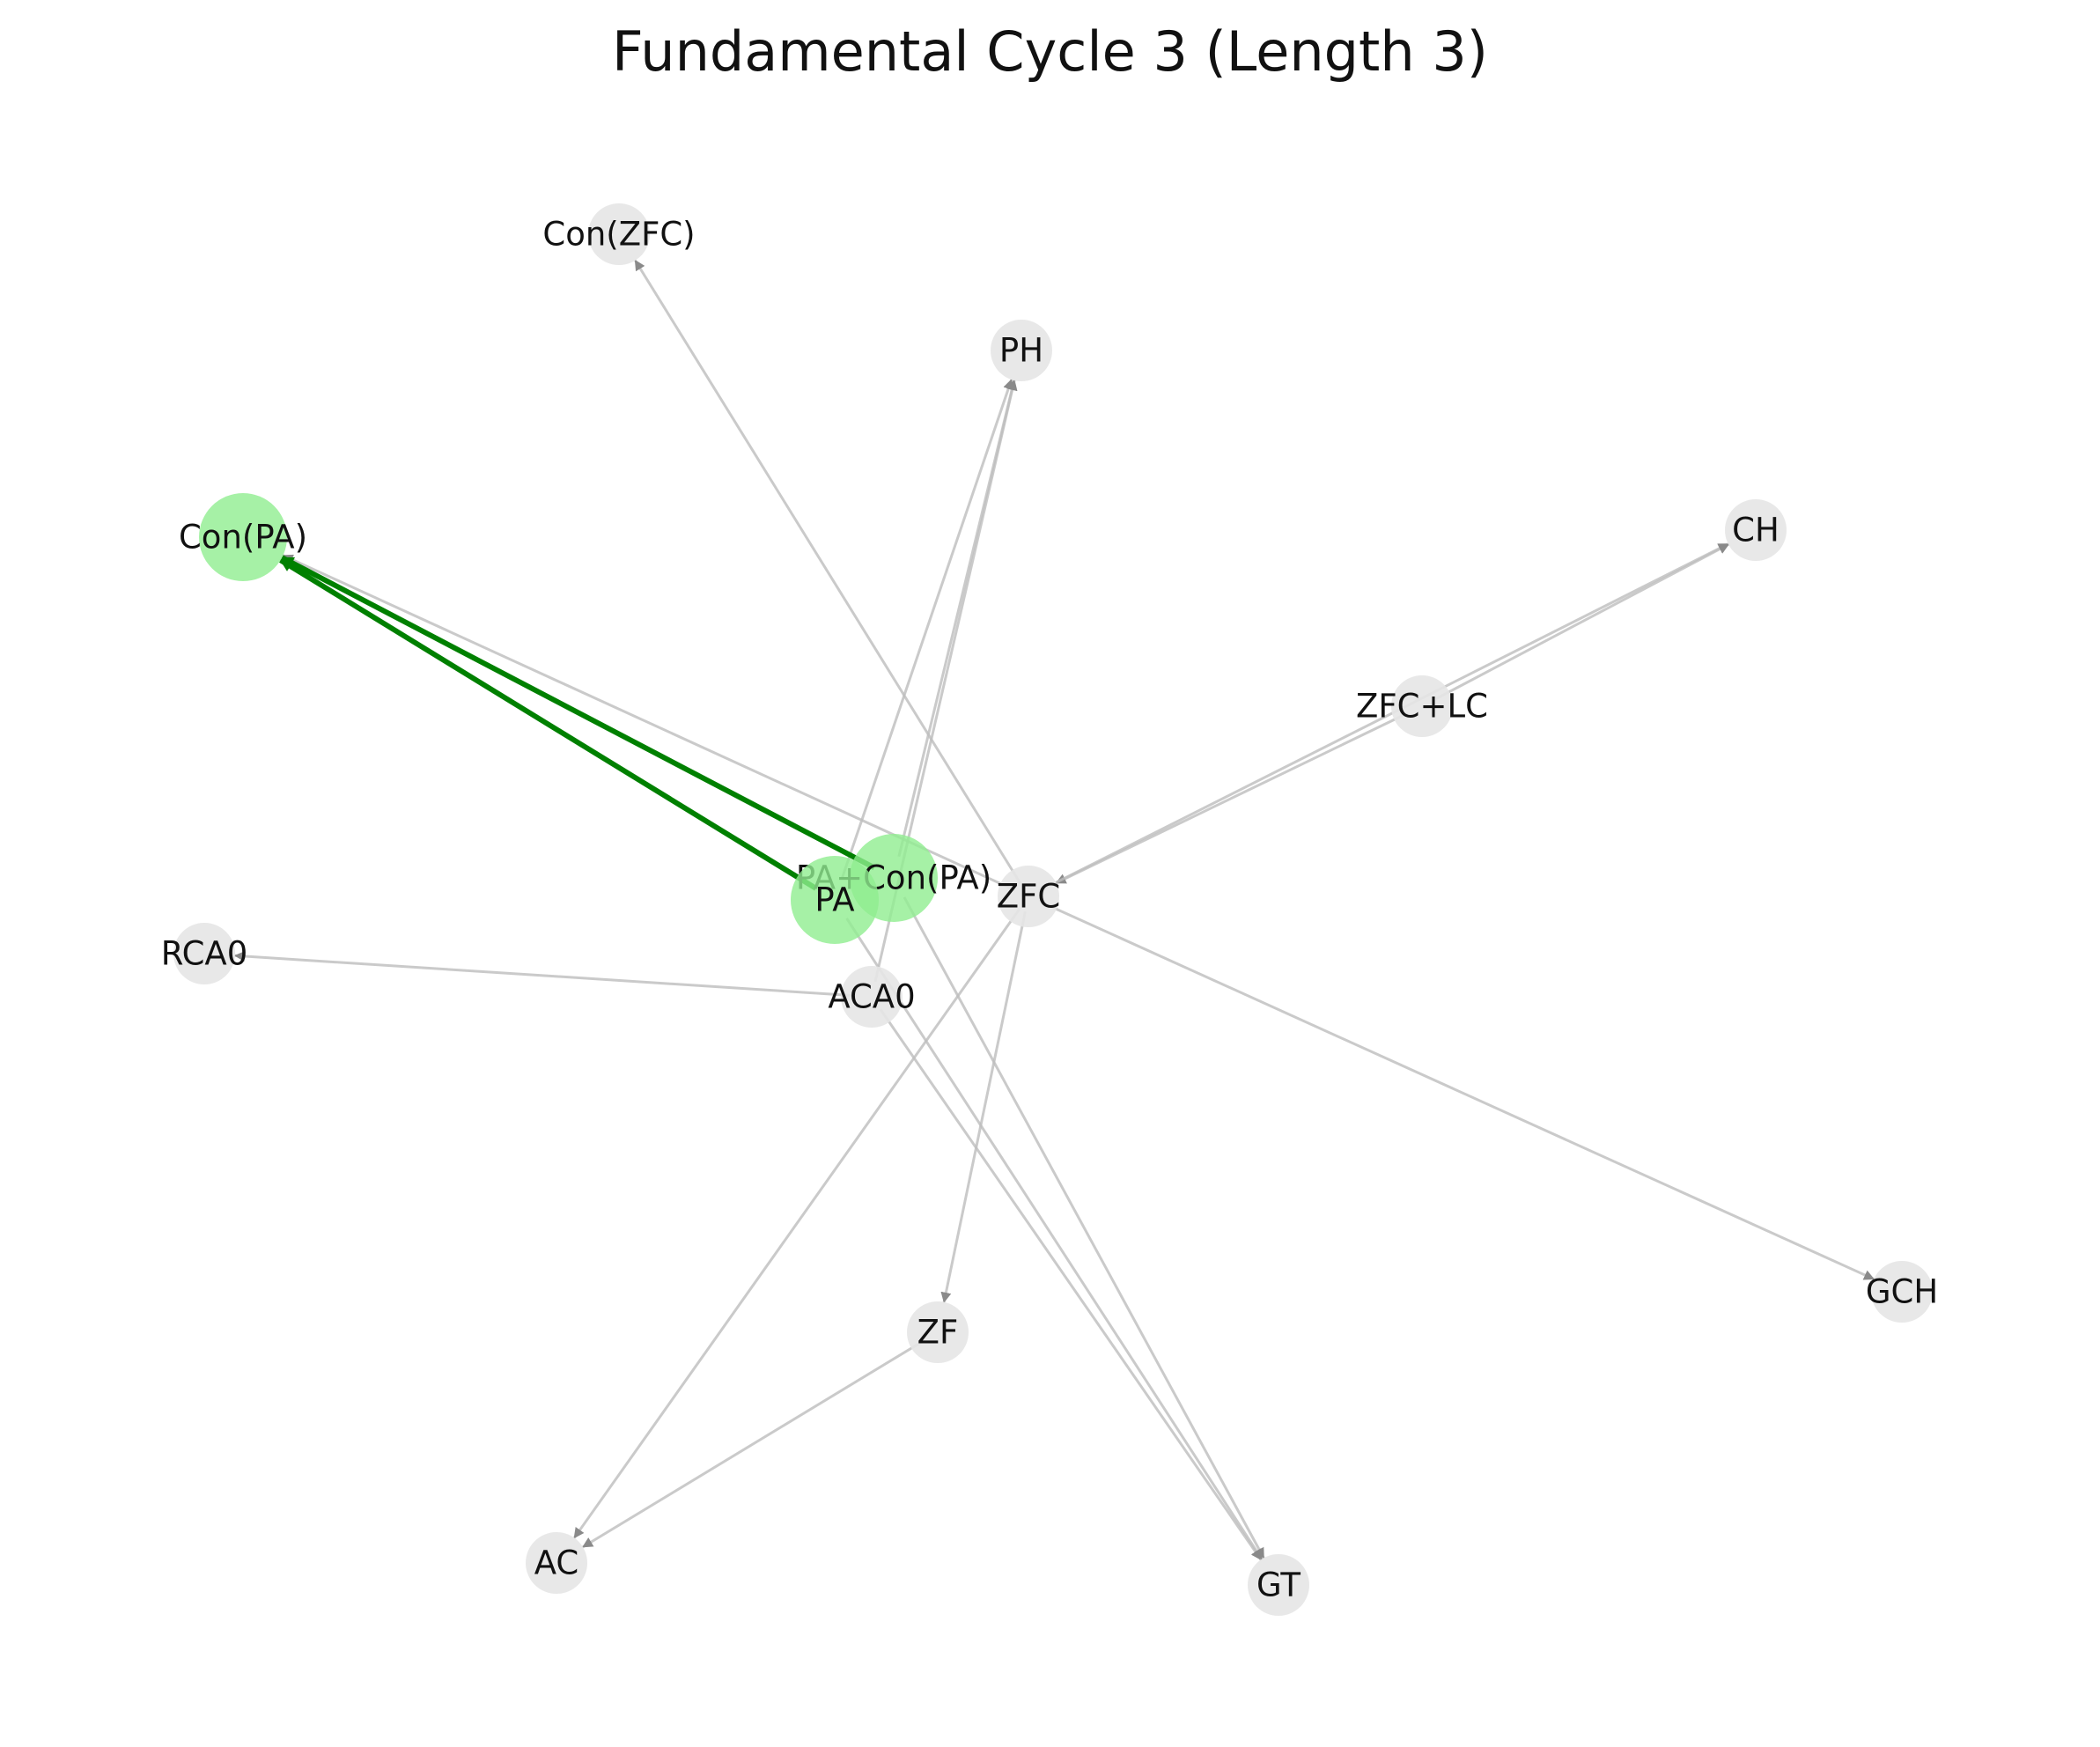 The width and height of the screenshot is (2100, 1747). I want to click on node-label-pa: PA, so click(834, 900).